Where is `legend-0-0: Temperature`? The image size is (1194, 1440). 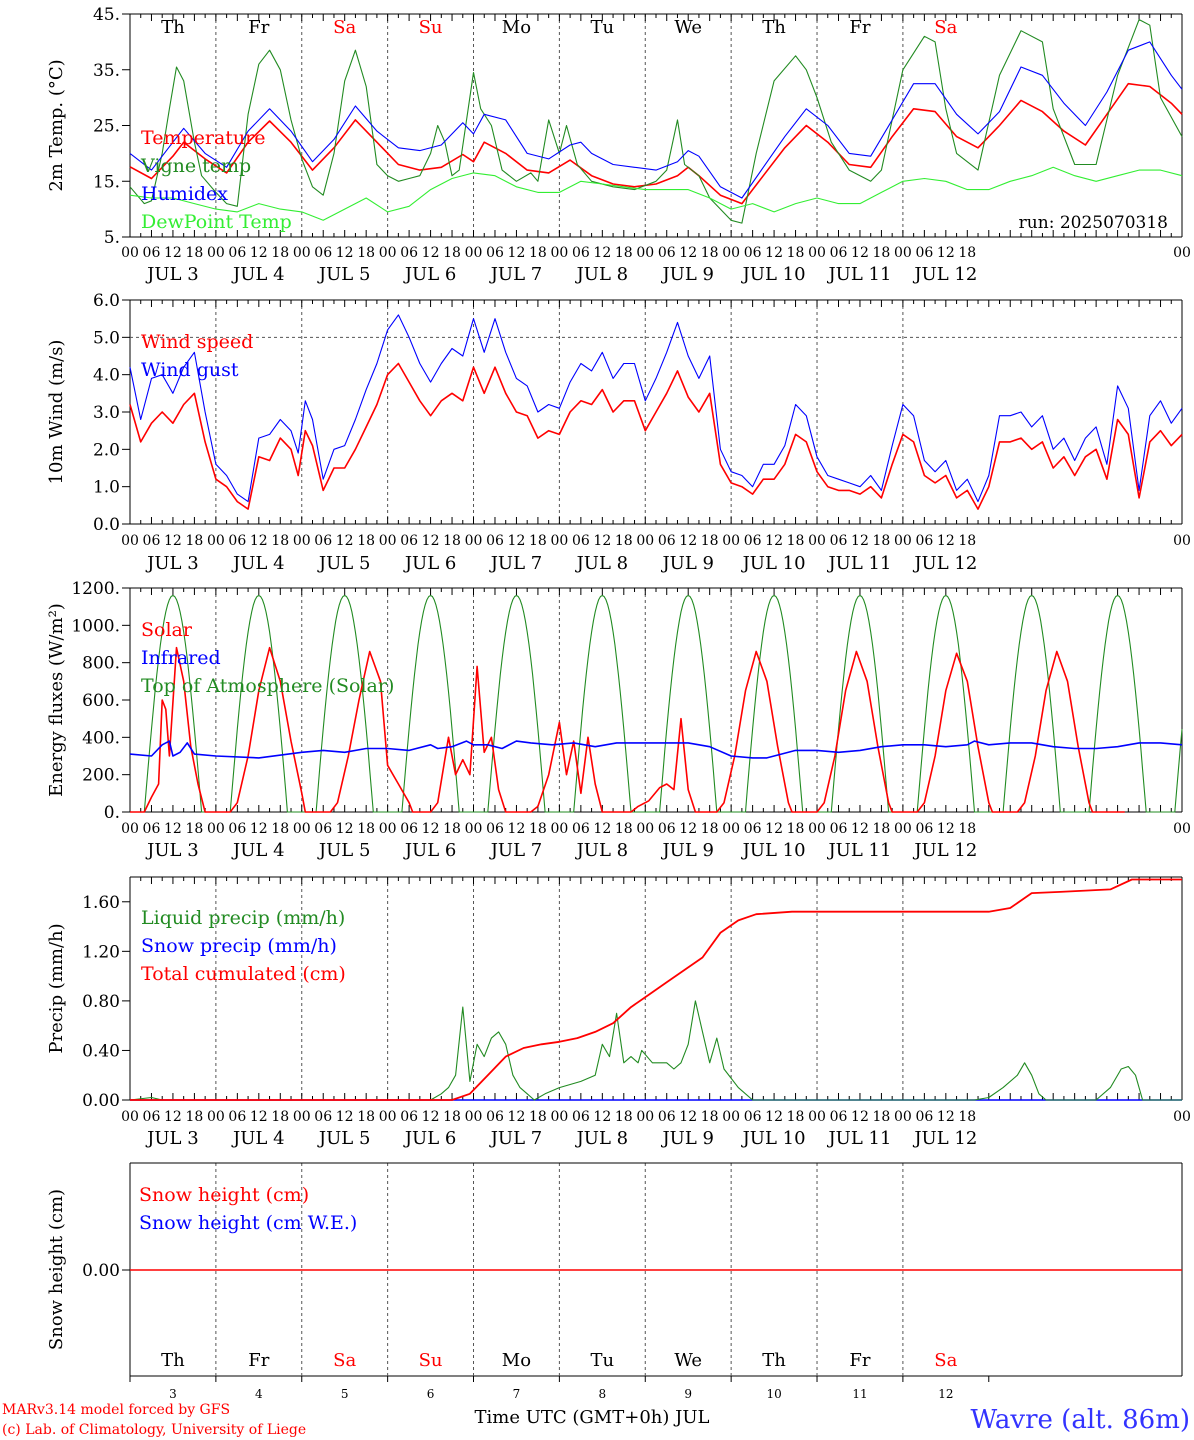 legend-0-0: Temperature is located at coordinates (203, 138).